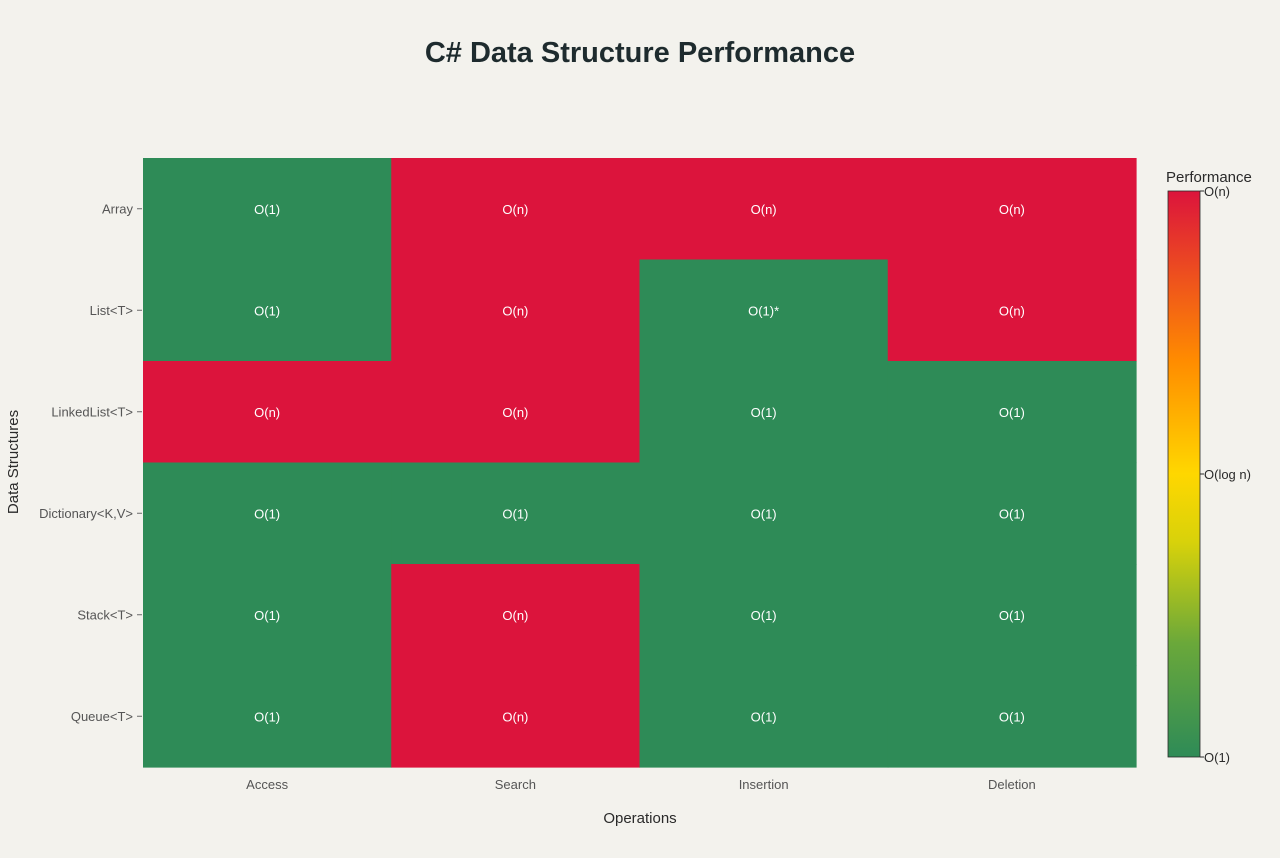 This screenshot has width=1280, height=858. Describe the element at coordinates (640, 53) in the screenshot. I see `chart-title: C# Data Structure Performance` at that location.